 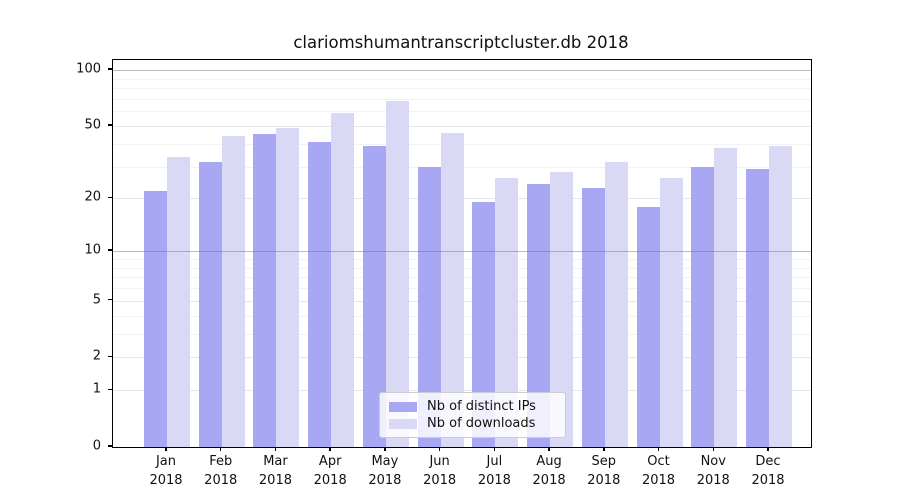 I want to click on y-tick-label-2: 2, so click(x=96, y=356).